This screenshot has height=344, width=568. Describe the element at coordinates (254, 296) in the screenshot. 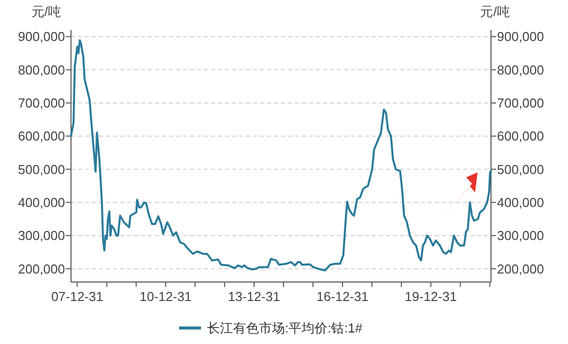

I see `x-tick-label: 13-12-31` at that location.